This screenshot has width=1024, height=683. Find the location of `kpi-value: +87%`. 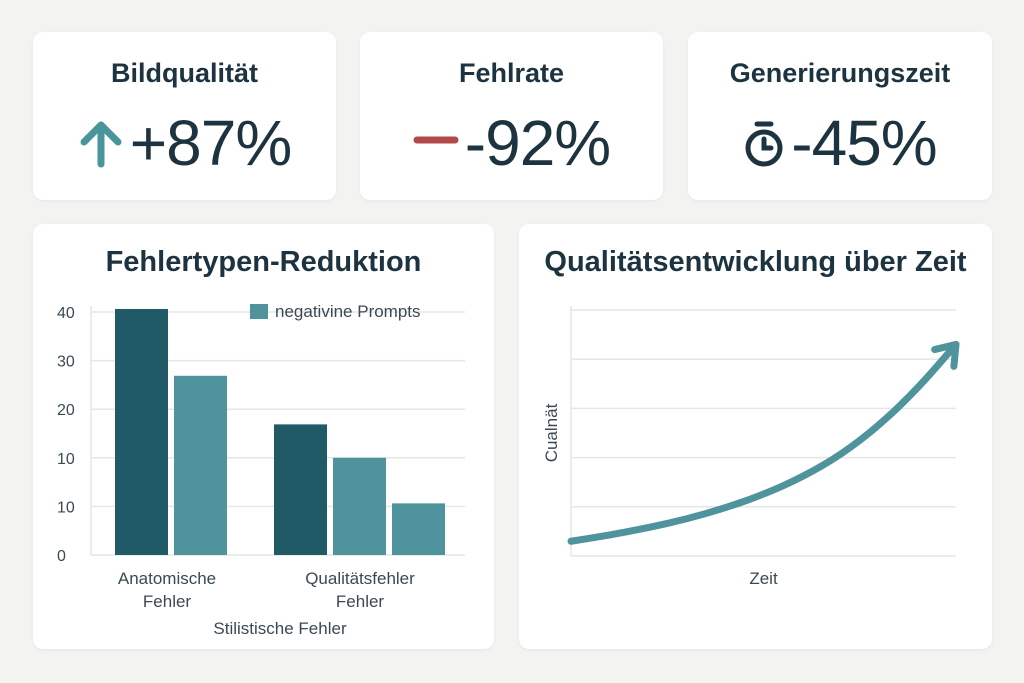

kpi-value: +87% is located at coordinates (210, 143).